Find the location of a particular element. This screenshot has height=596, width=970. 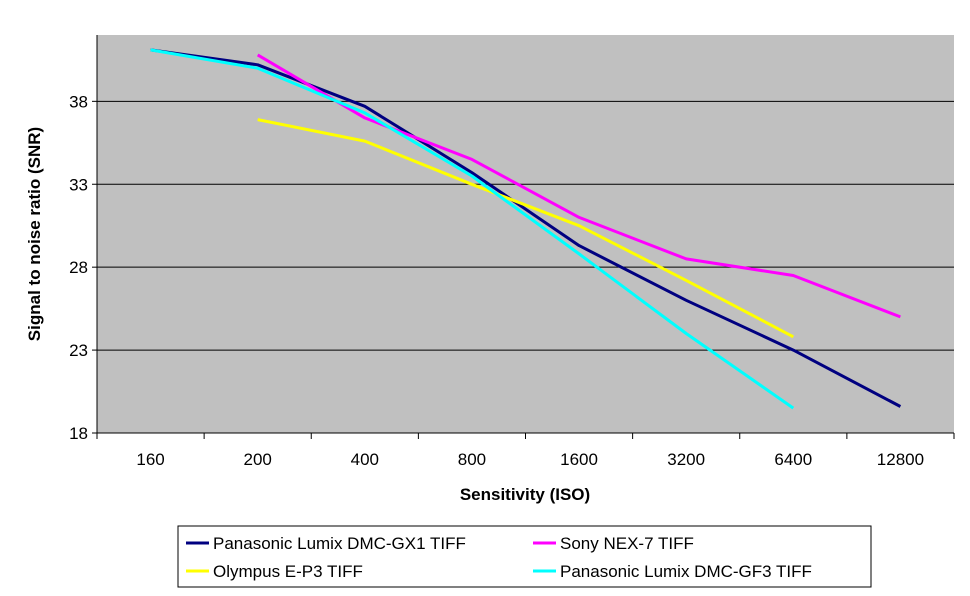

x-tick-label: 200 is located at coordinates (258, 459).